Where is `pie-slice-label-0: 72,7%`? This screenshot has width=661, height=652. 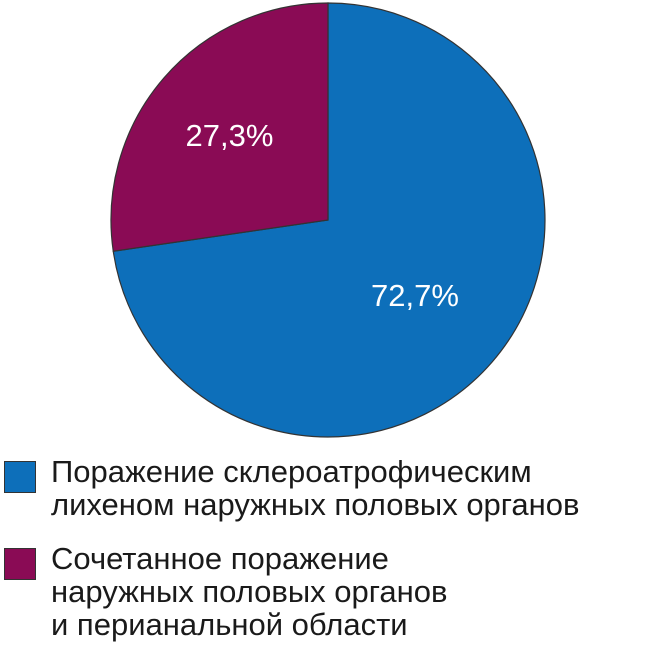 pie-slice-label-0: 72,7% is located at coordinates (415, 295).